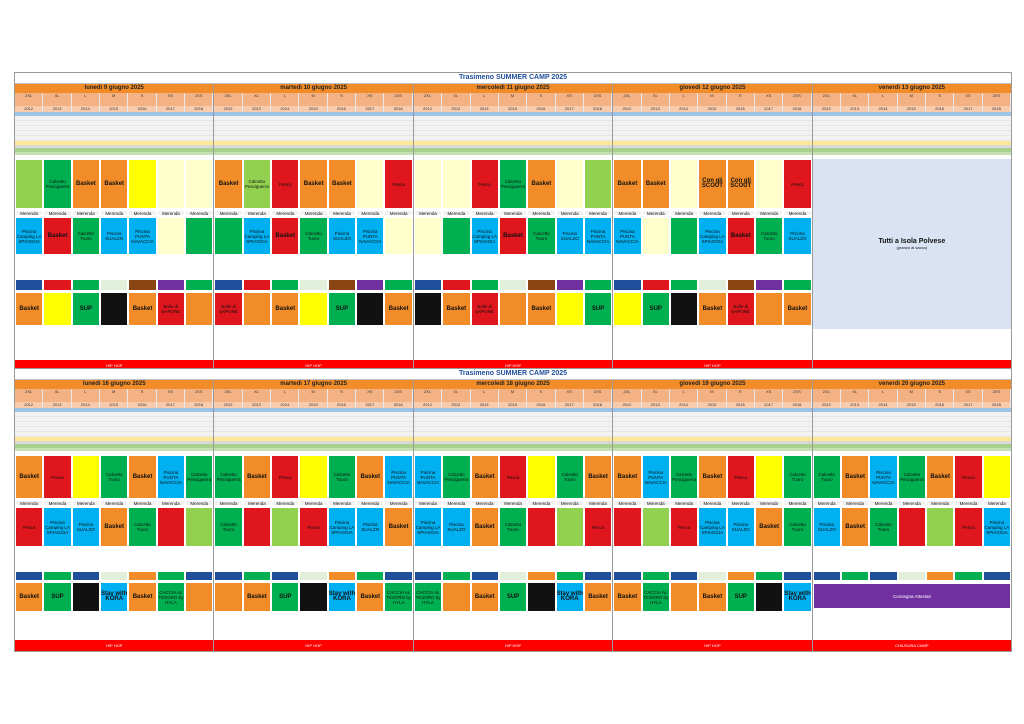 The height and width of the screenshot is (724, 1024). Describe the element at coordinates (313, 395) in the screenshot. I see `size-columns: 2XL XL L M S XS 2XS` at that location.